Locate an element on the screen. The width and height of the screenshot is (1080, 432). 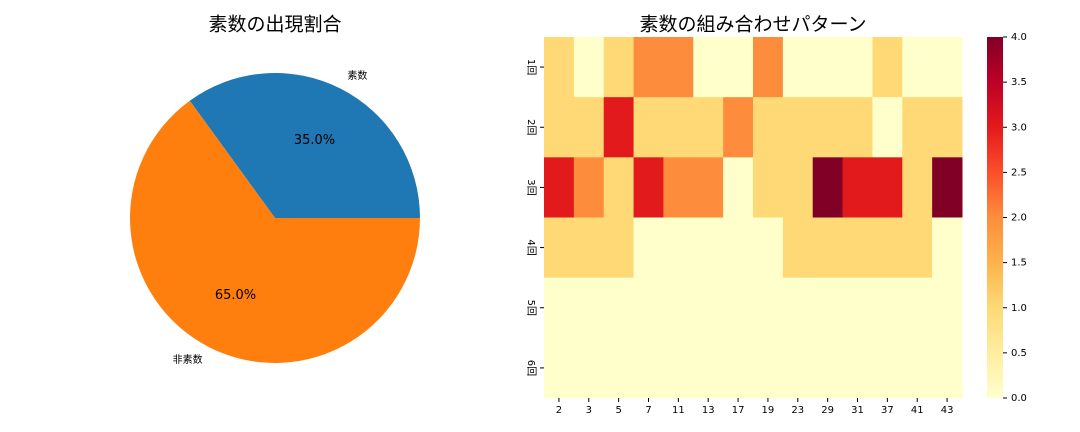
slice-pct: 65.0% is located at coordinates (235, 295).